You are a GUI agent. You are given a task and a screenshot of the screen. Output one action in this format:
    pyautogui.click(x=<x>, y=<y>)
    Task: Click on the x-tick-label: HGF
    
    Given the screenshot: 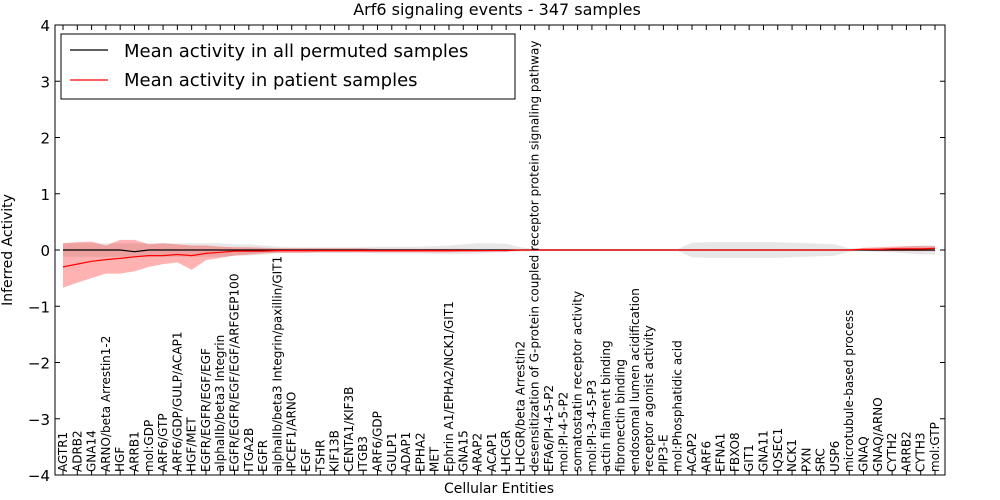 What is the action you would take?
    pyautogui.click(x=120, y=459)
    